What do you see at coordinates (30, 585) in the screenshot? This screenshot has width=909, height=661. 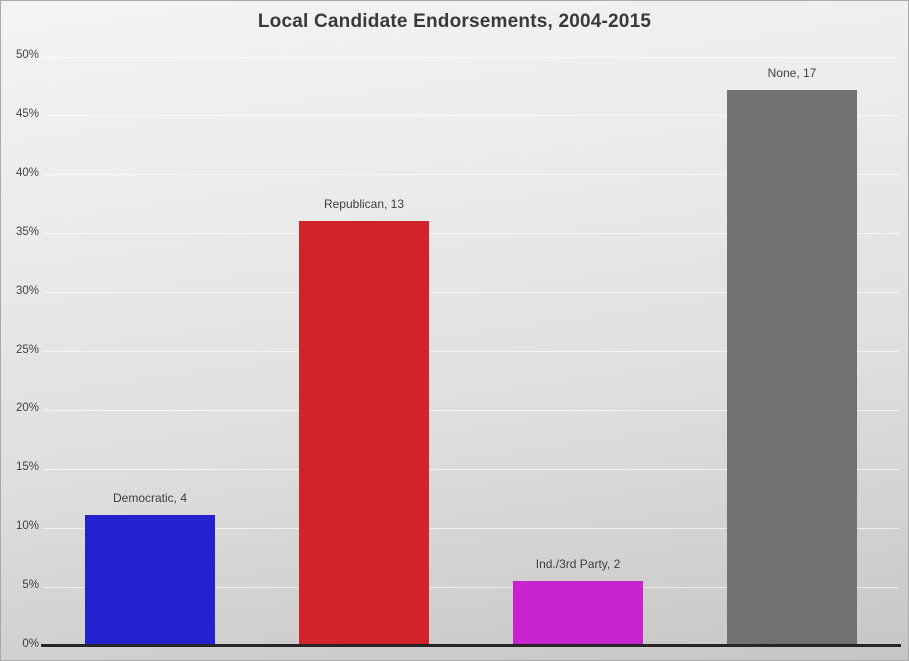 I see `y-axis-tick-label: 5%` at bounding box center [30, 585].